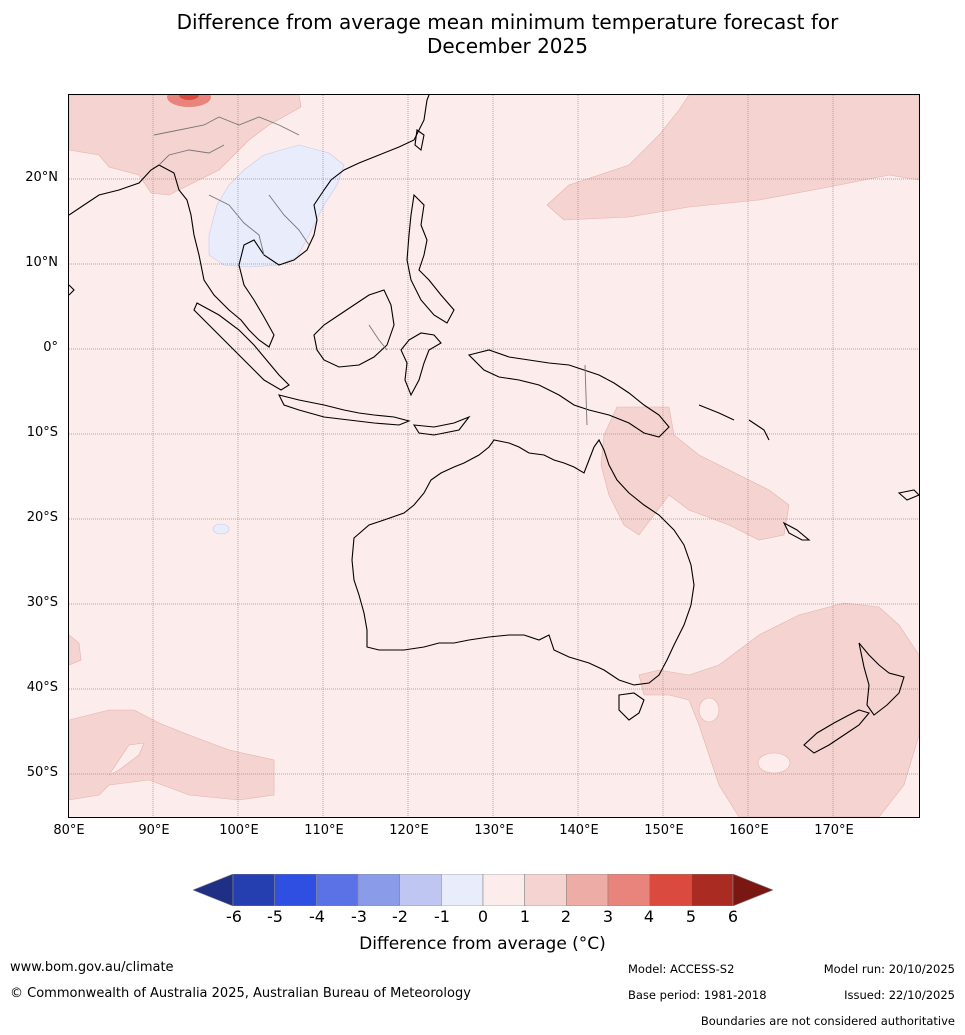 The height and width of the screenshot is (1035, 965). What do you see at coordinates (430, 258) in the screenshot?
I see `coast-philippines` at bounding box center [430, 258].